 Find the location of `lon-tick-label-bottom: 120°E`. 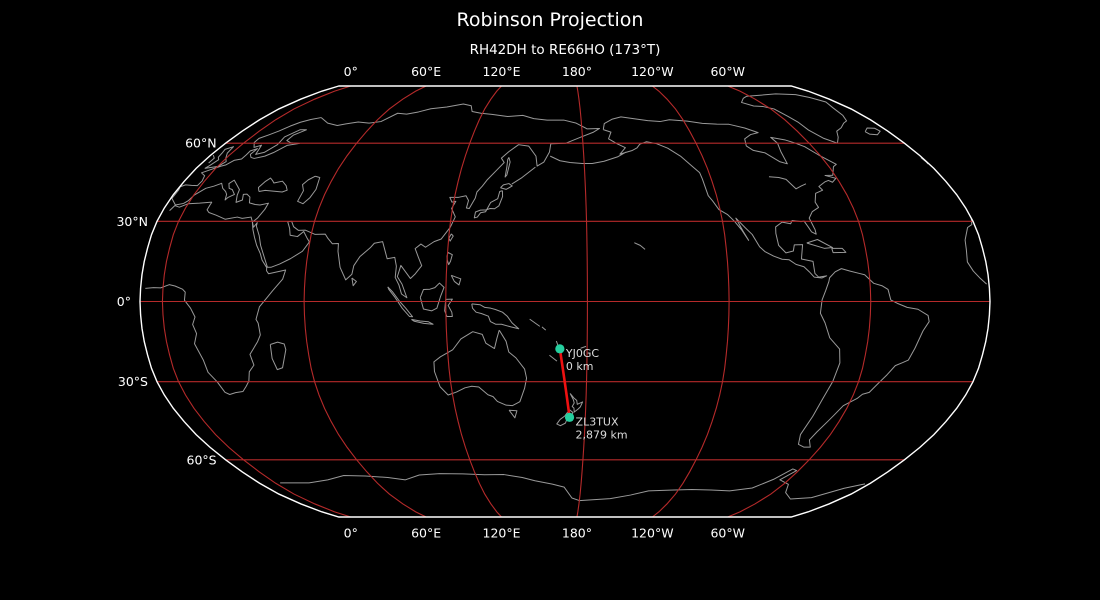

lon-tick-label-bottom: 120°E is located at coordinates (502, 533).